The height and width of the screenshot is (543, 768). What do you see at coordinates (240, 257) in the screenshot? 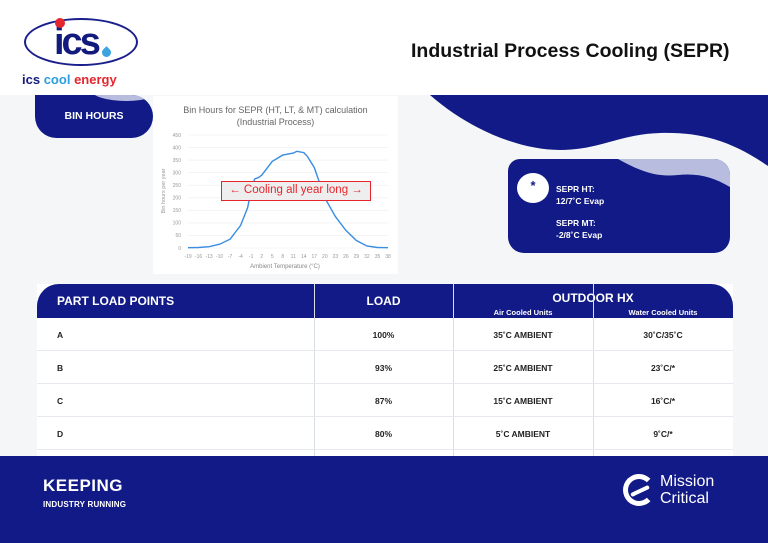
I see `svg-text: -4` at bounding box center [240, 257].